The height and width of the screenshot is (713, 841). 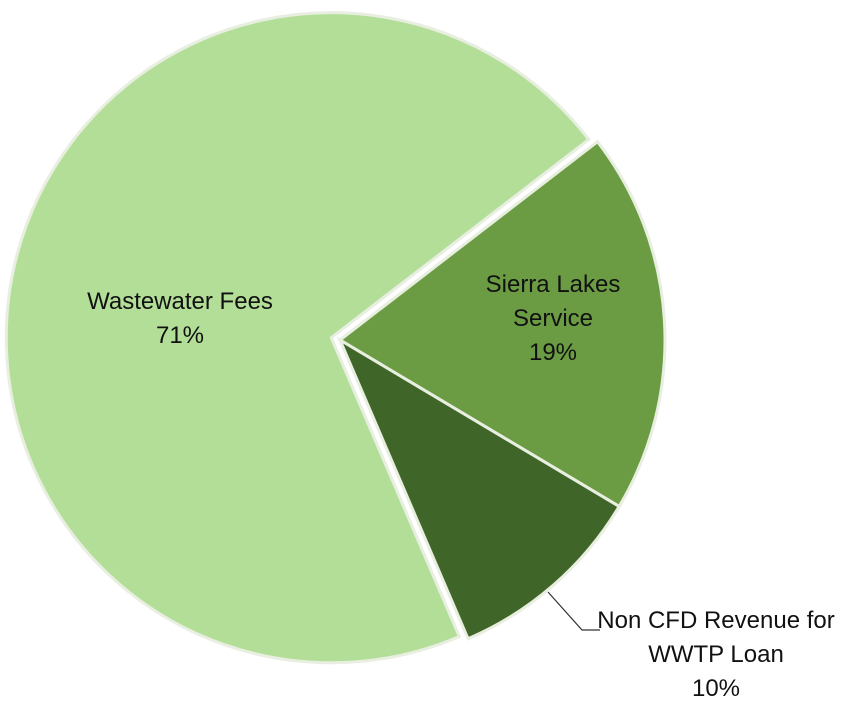 I want to click on slice-label: Sierra Lakes Service, so click(x=553, y=301).